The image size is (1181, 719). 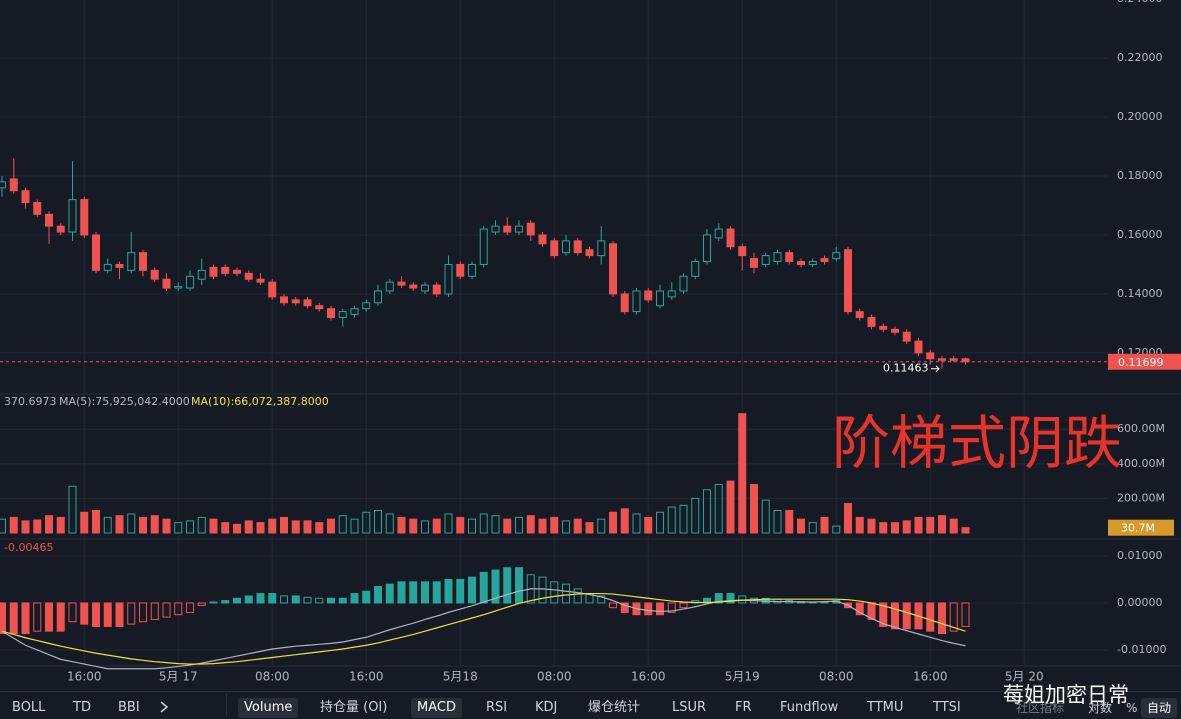 What do you see at coordinates (1159, 708) in the screenshot?
I see `option: 自动` at bounding box center [1159, 708].